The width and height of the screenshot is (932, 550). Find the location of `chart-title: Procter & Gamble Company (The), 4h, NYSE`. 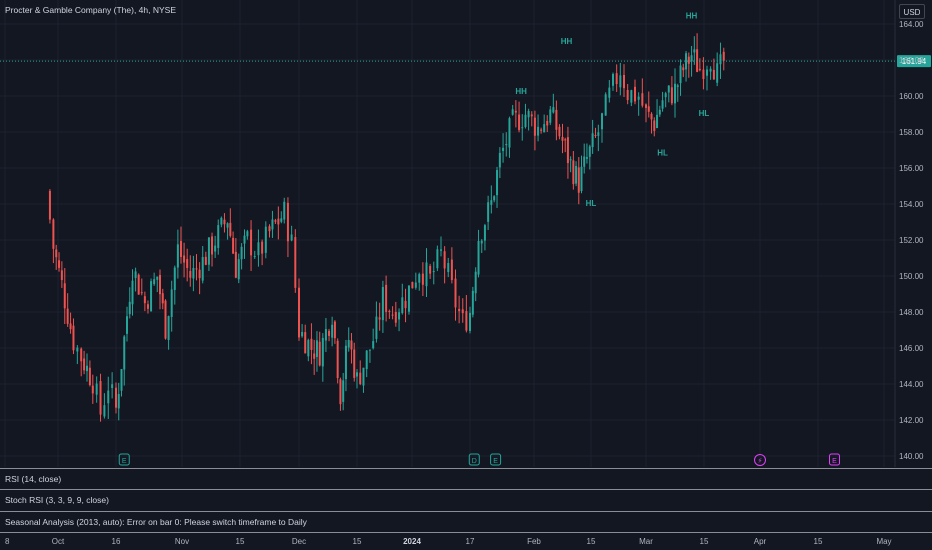

chart-title: Procter & Gamble Company (The), 4h, NYSE is located at coordinates (91, 10).